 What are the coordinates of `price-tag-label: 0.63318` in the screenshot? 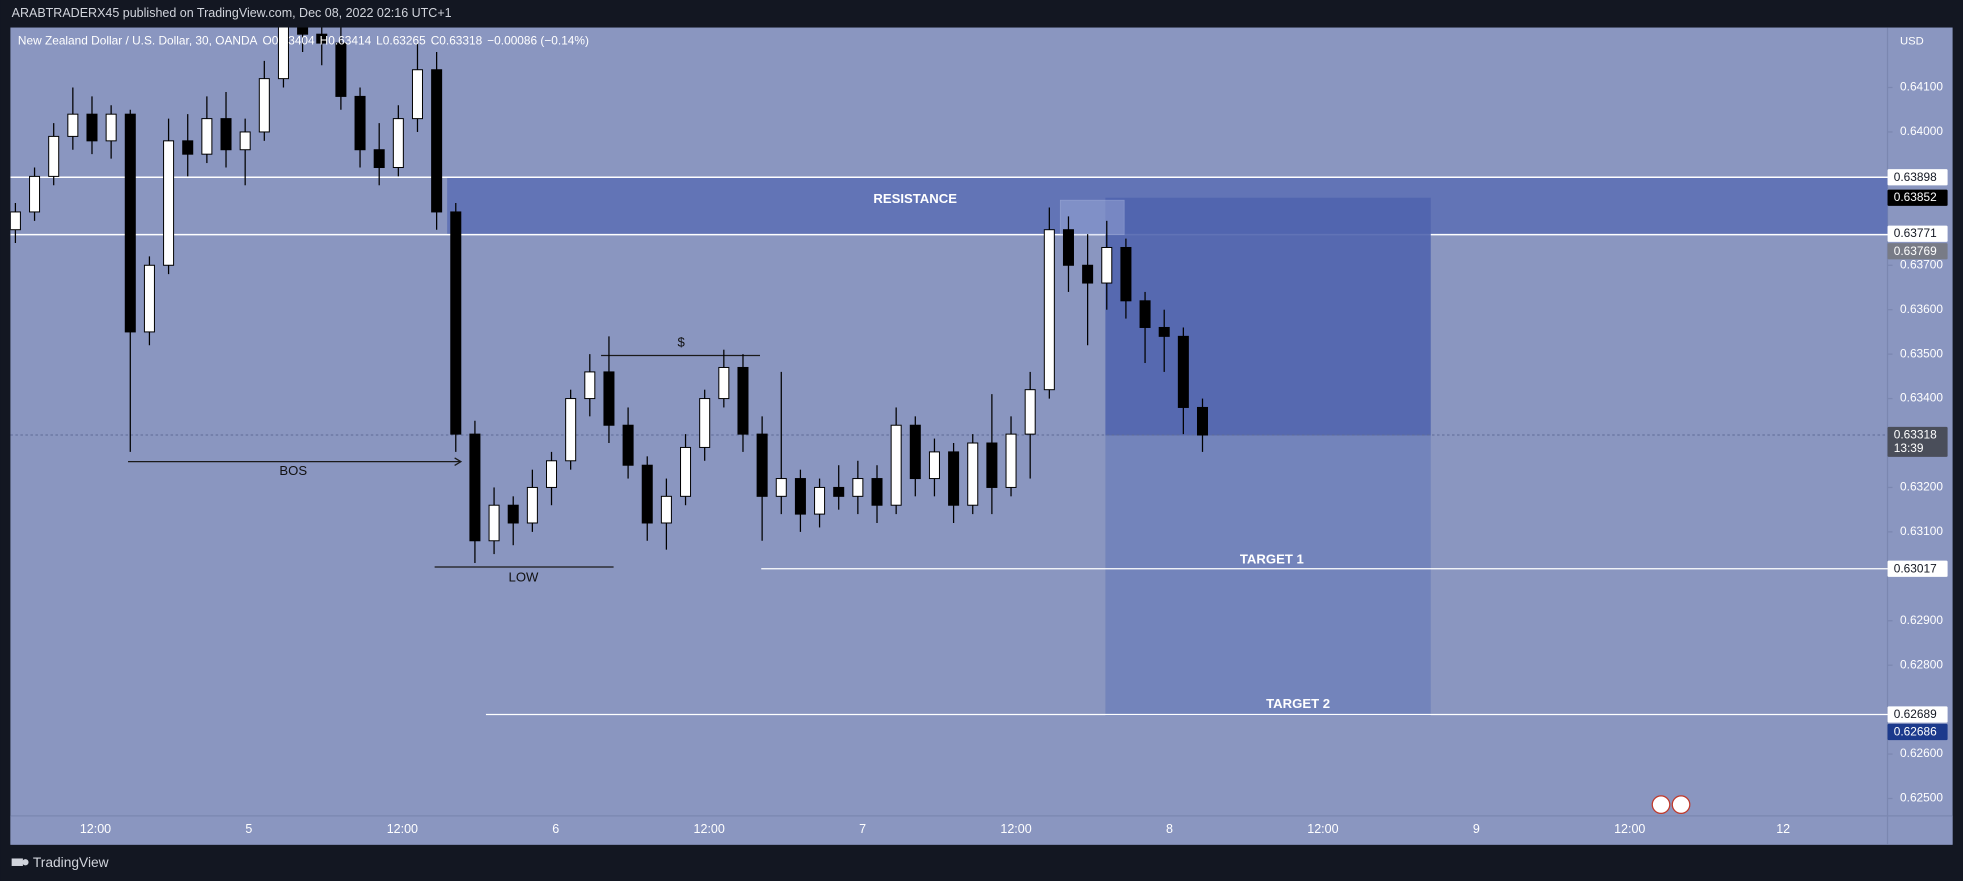 It's located at (1915, 435).